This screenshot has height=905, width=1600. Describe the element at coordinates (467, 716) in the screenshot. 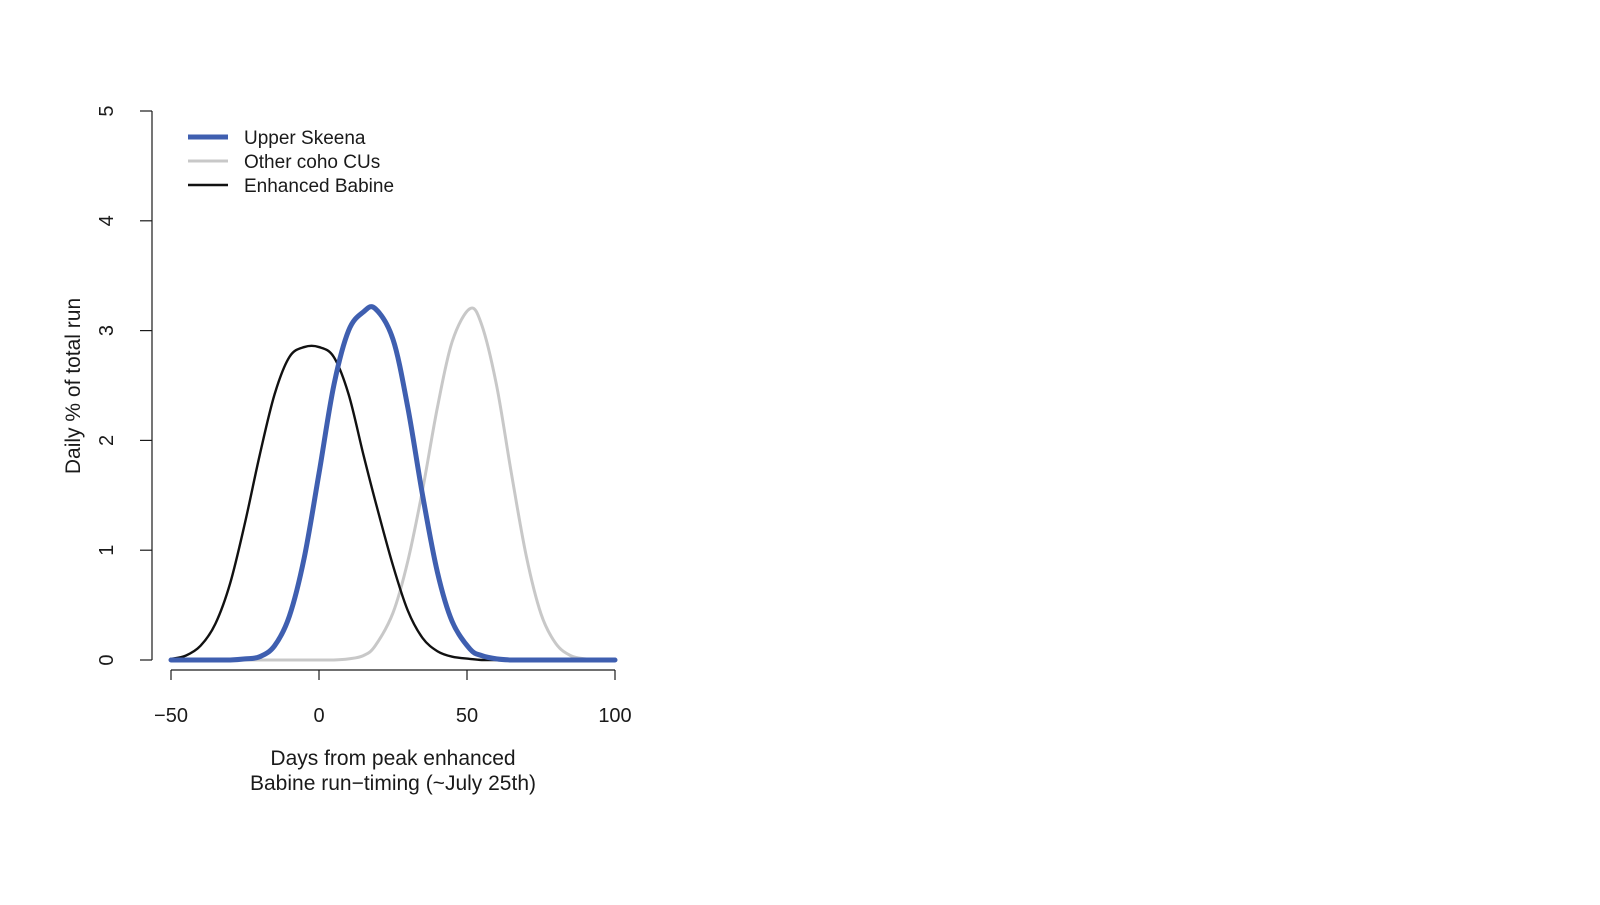

I see `x-tick-label: 50` at that location.